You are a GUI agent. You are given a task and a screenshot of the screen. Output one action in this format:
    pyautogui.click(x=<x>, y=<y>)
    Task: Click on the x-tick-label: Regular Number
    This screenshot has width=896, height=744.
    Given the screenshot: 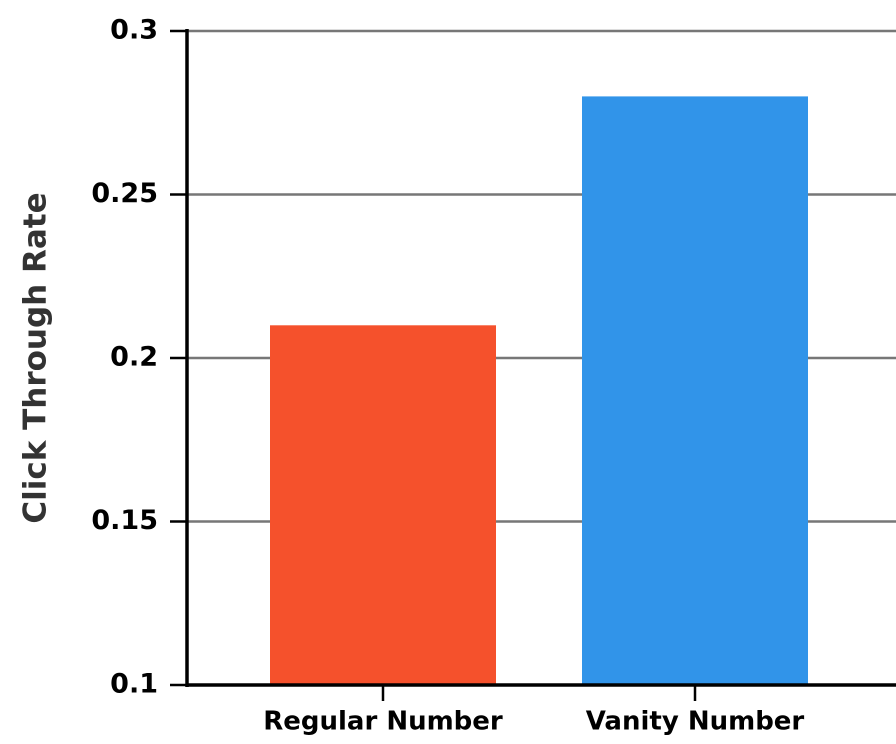 What is the action you would take?
    pyautogui.click(x=383, y=722)
    